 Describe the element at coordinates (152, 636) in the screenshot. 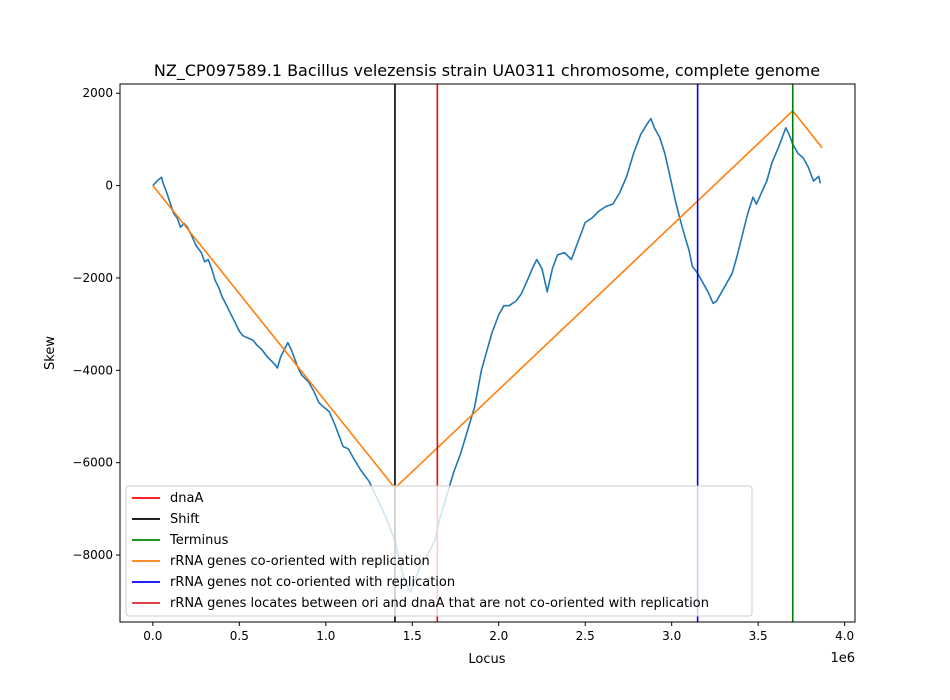

I see `x-tick-label: 0.0` at that location.